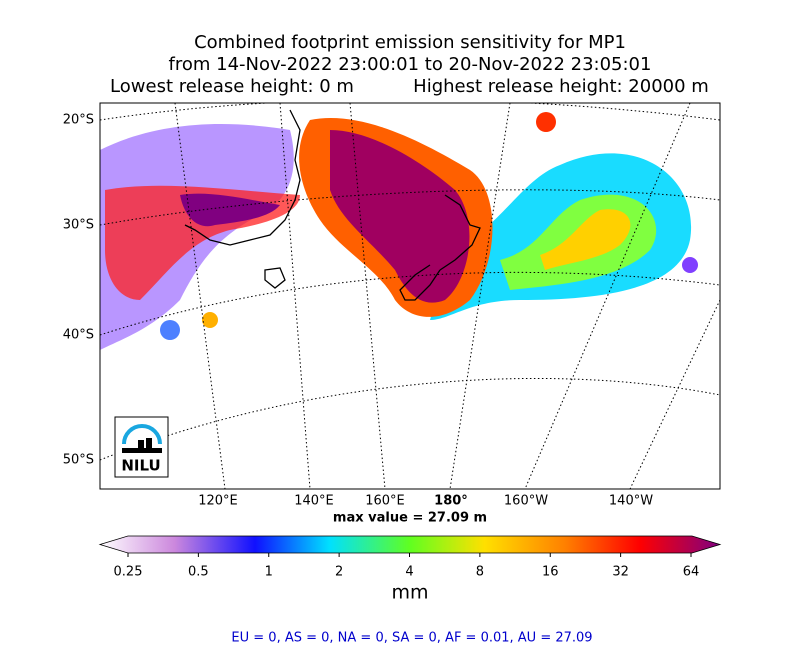 The image size is (800, 654). I want to click on release-highest: Highest release height: 20000 m, so click(561, 86).